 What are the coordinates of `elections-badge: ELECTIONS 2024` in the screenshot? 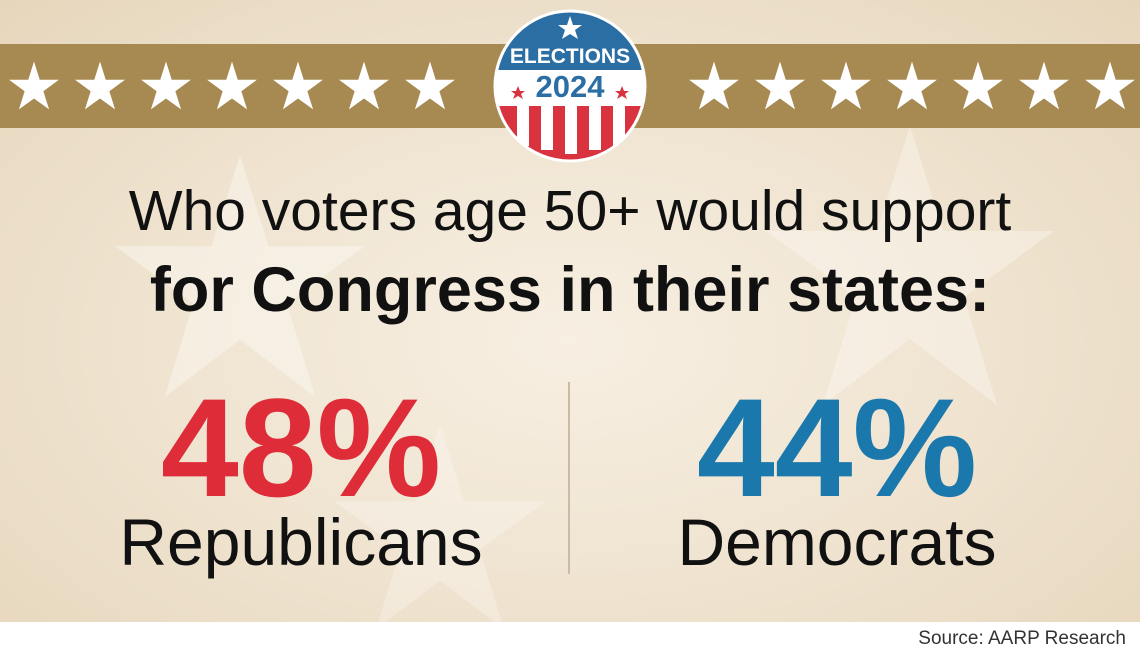 It's located at (570, 86).